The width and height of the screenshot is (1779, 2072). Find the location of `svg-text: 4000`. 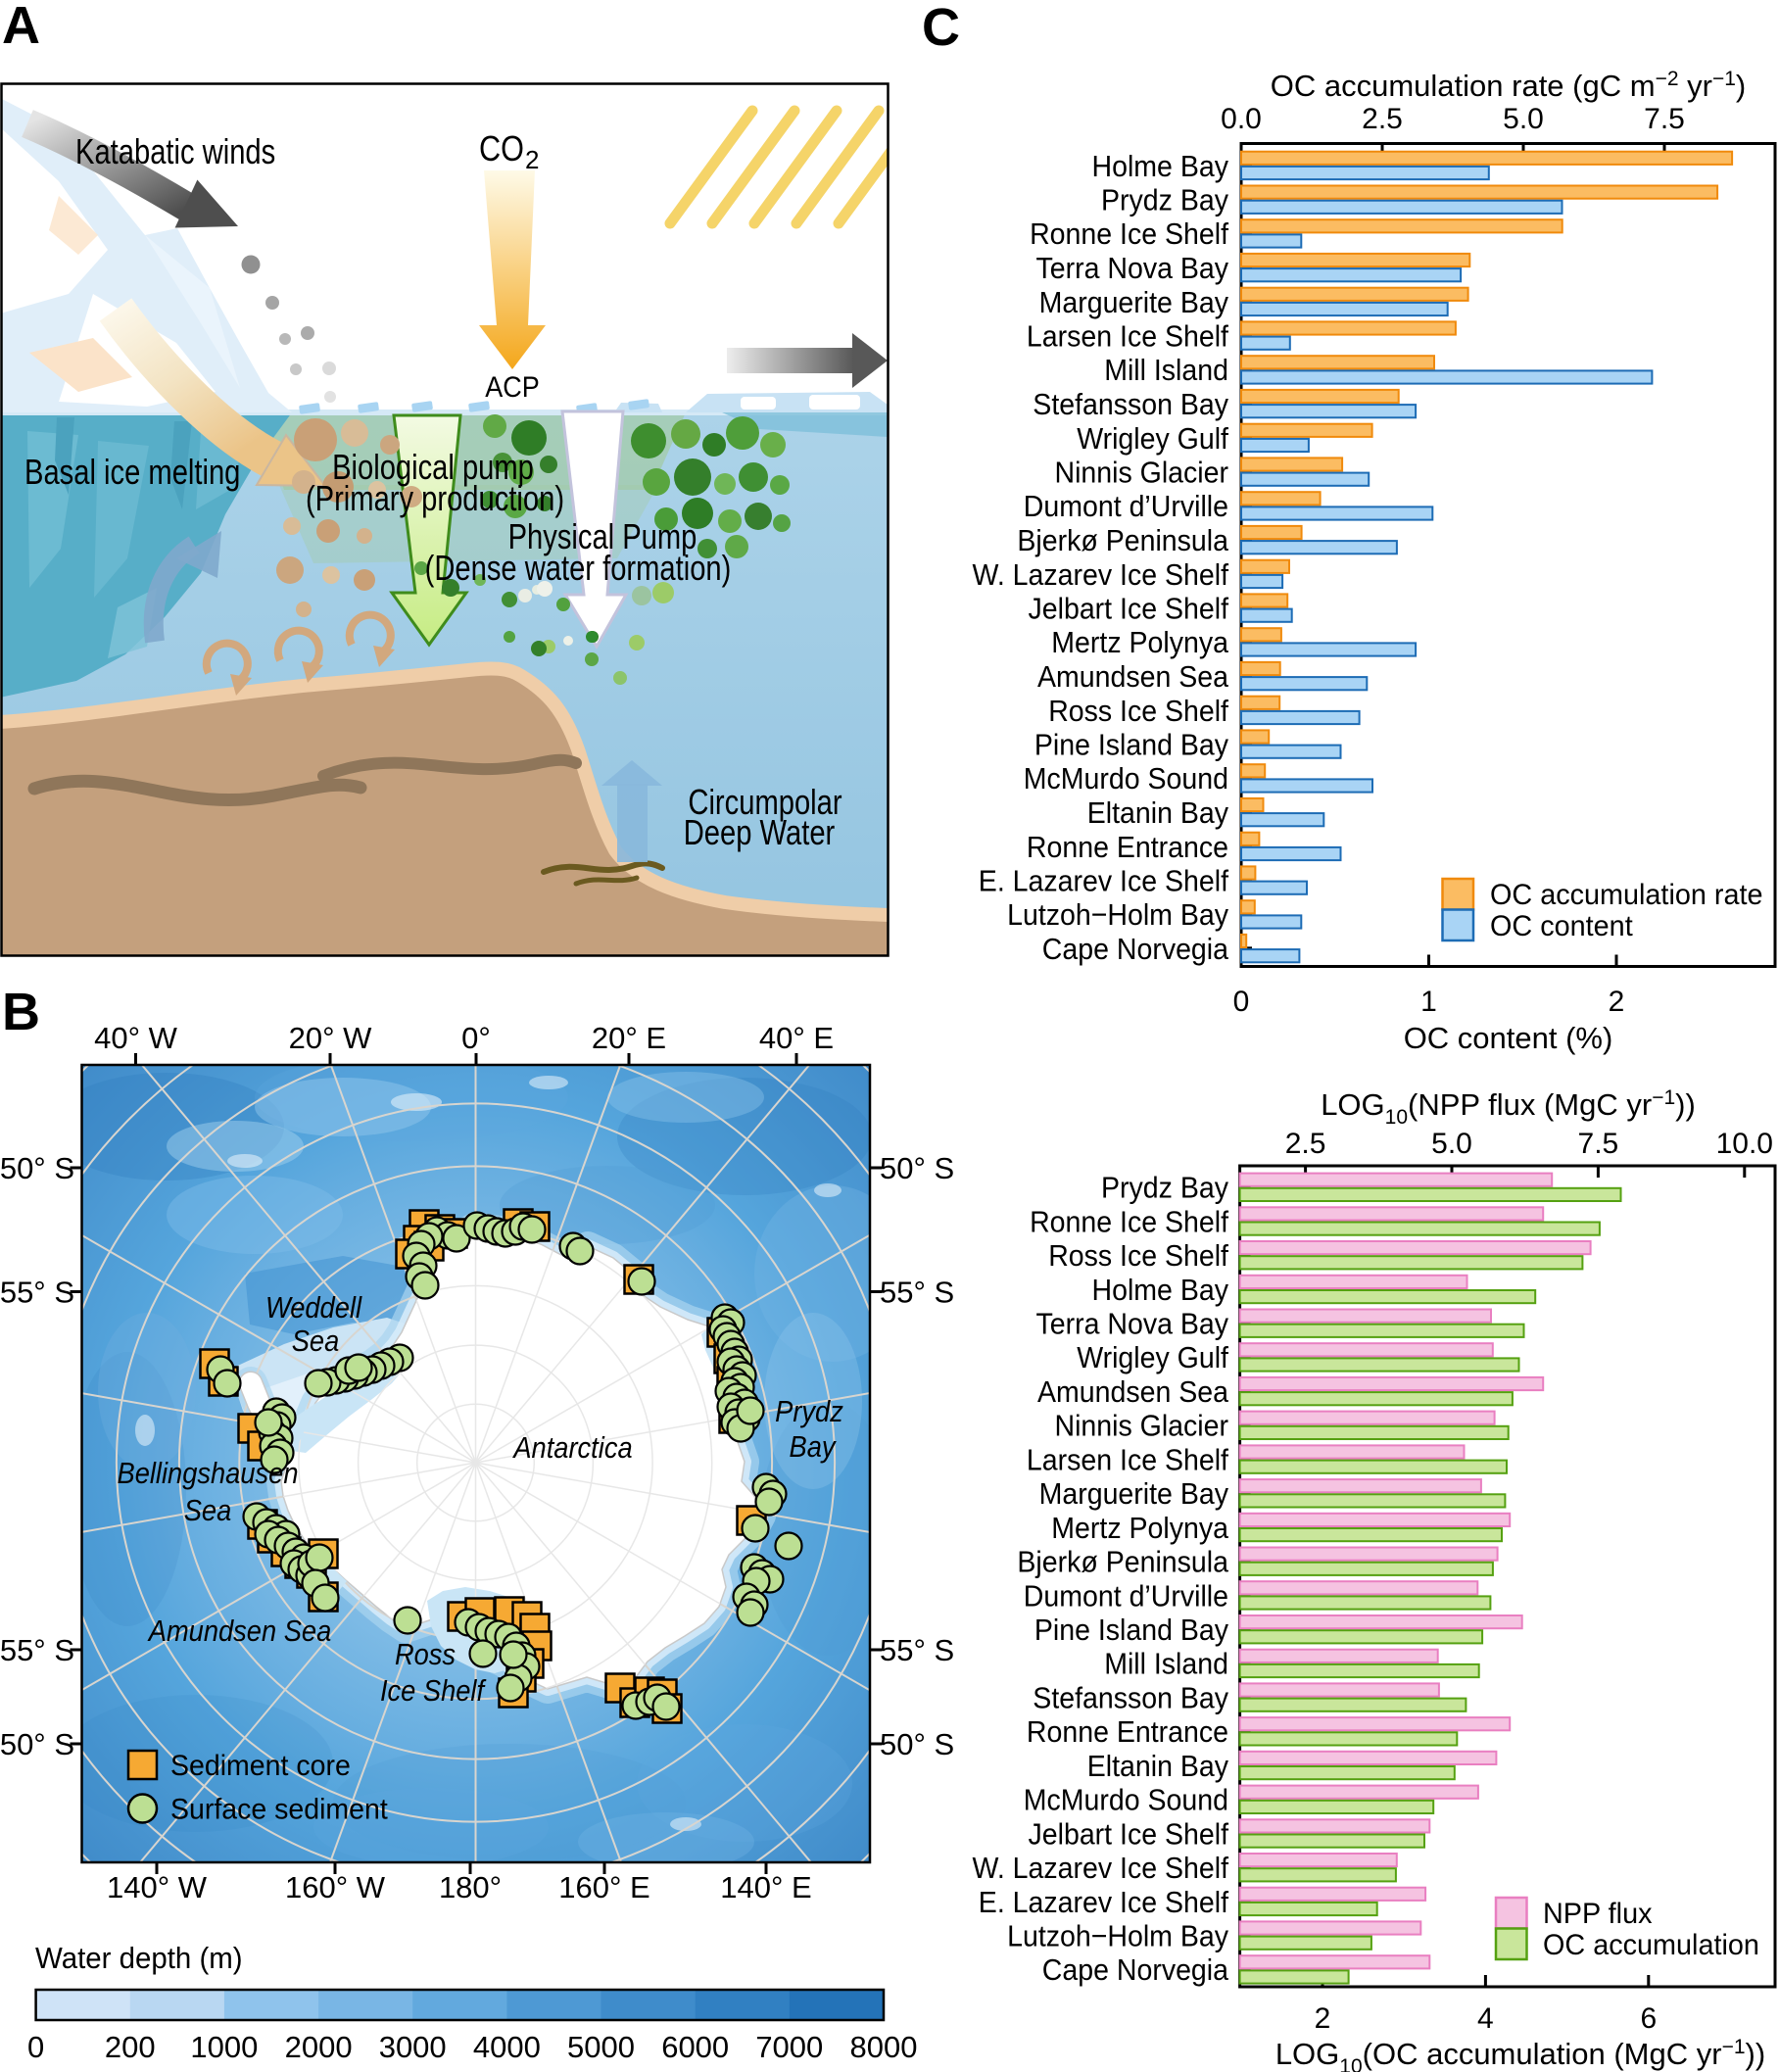

svg-text: 4000 is located at coordinates (507, 2047).